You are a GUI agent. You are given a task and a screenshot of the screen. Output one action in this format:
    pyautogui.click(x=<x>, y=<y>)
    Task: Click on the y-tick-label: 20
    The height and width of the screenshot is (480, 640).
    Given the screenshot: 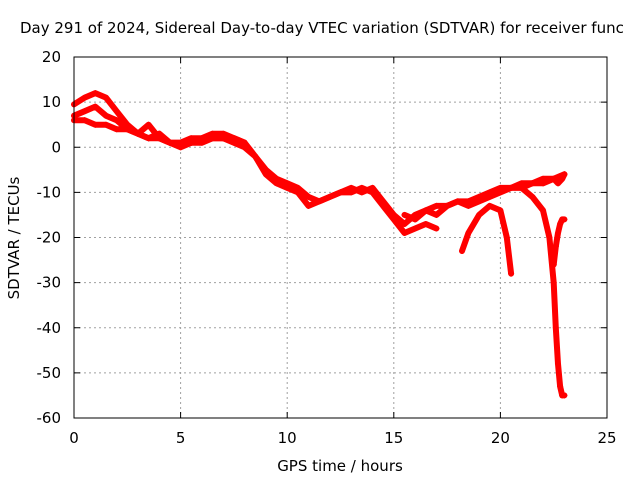 What is the action you would take?
    pyautogui.click(x=51, y=57)
    